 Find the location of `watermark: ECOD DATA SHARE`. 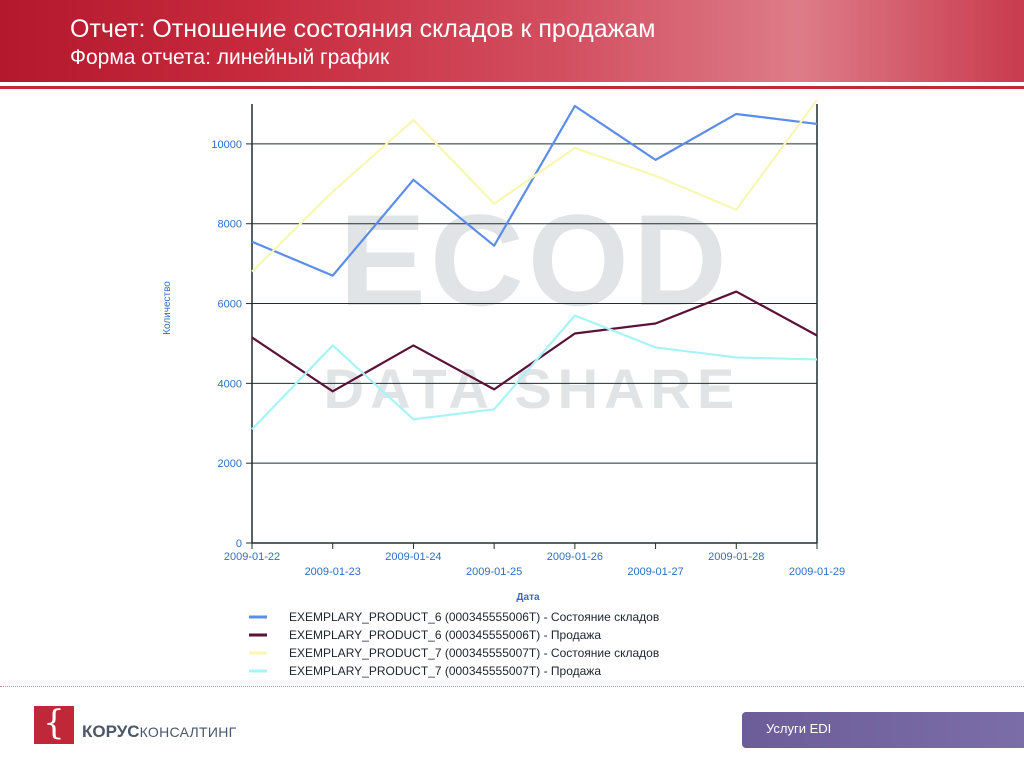

watermark: ECOD DATA SHARE is located at coordinates (529, 303).